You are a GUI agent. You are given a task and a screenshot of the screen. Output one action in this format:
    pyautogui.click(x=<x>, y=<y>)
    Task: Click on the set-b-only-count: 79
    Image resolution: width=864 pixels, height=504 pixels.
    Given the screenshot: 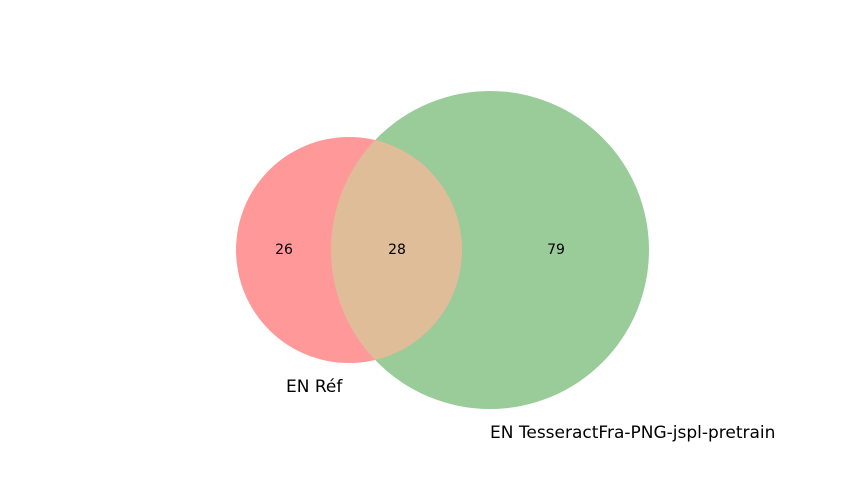 What is the action you would take?
    pyautogui.click(x=556, y=250)
    